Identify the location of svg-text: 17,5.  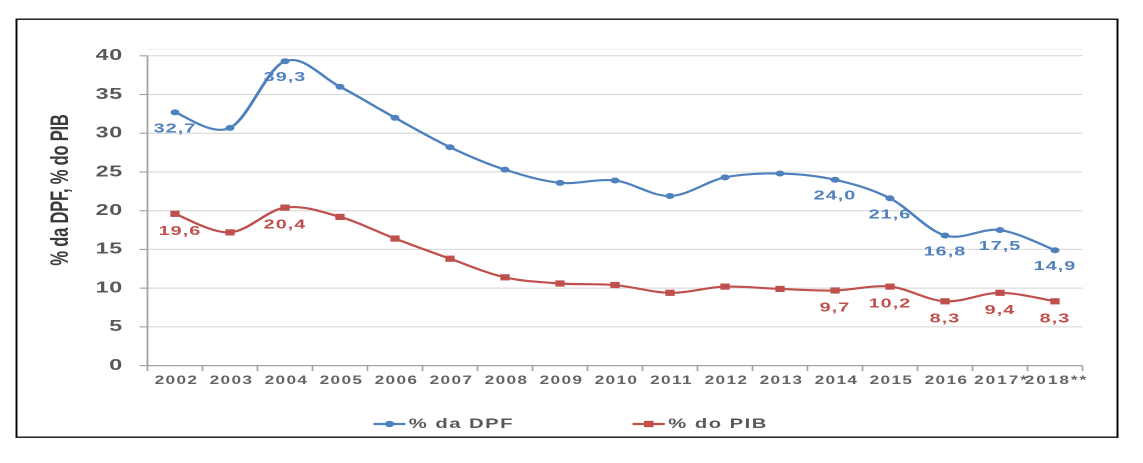
(1000, 245).